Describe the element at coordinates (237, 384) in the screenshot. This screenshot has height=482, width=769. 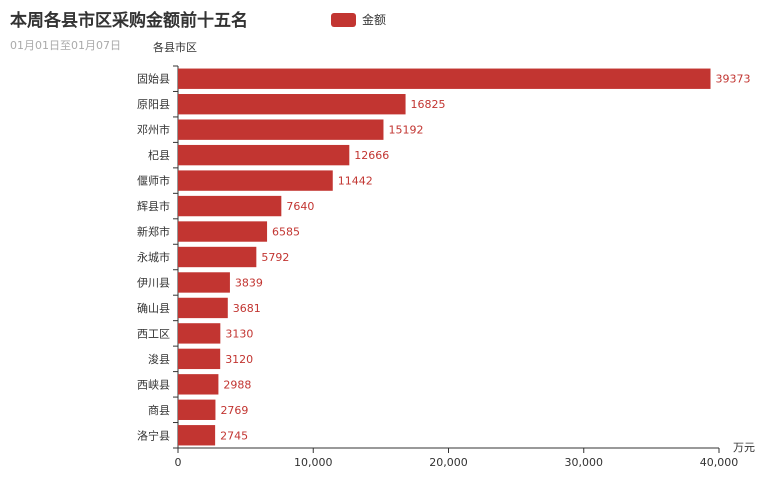
I see `value-label: 2988` at that location.